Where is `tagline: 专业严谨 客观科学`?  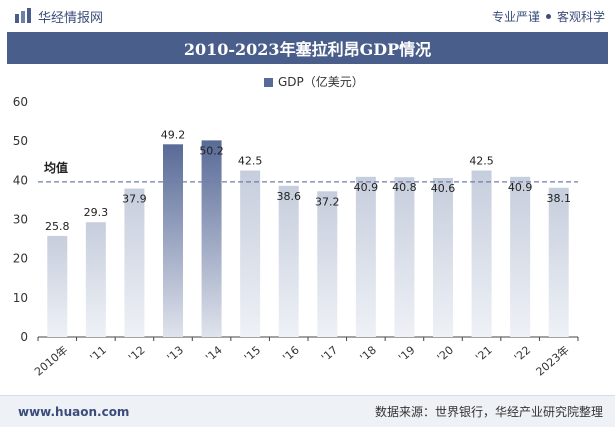 tagline: 专业严谨 客观科学 is located at coordinates (548, 16).